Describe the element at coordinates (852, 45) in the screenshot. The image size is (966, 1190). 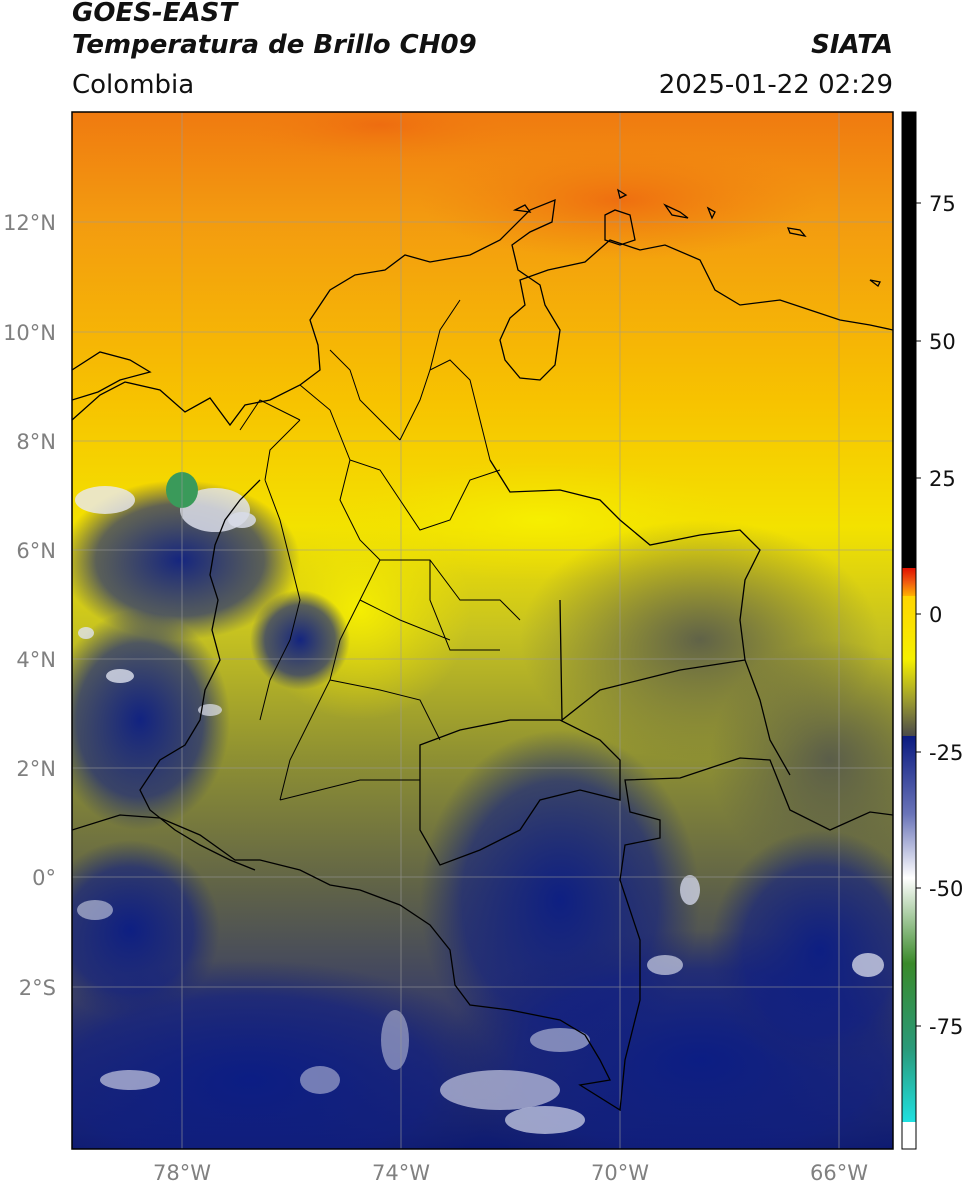
I see `agency-label: SIATA` at that location.